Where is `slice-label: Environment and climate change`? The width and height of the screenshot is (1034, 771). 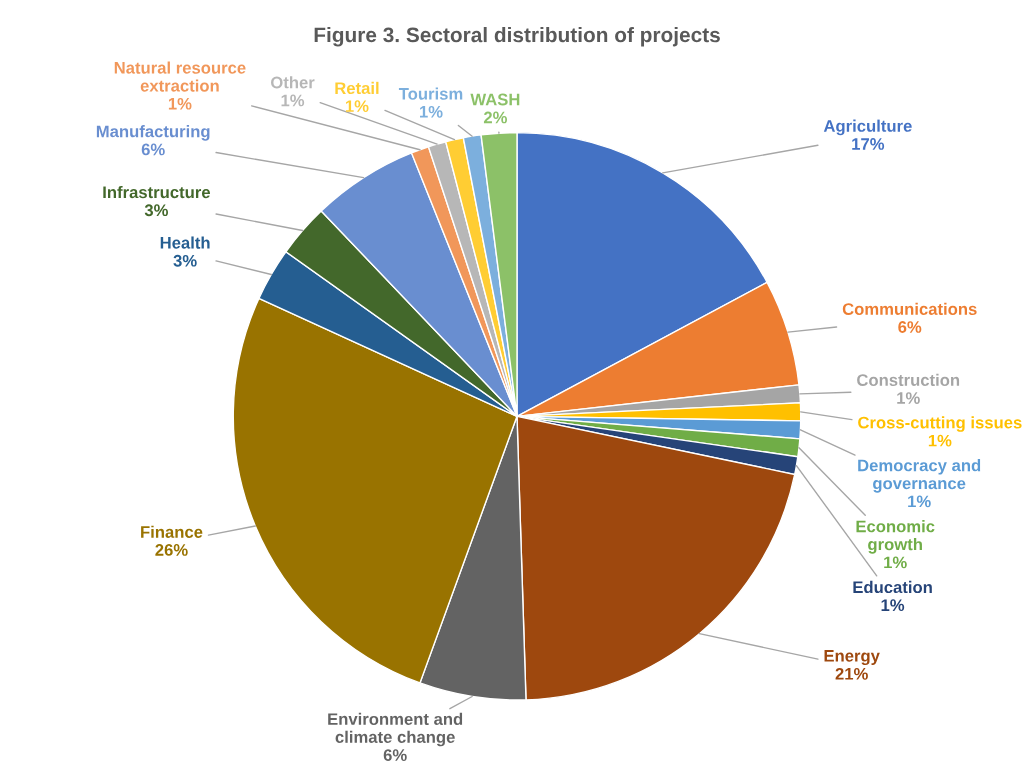 slice-label: Environment and climate change is located at coordinates (395, 729).